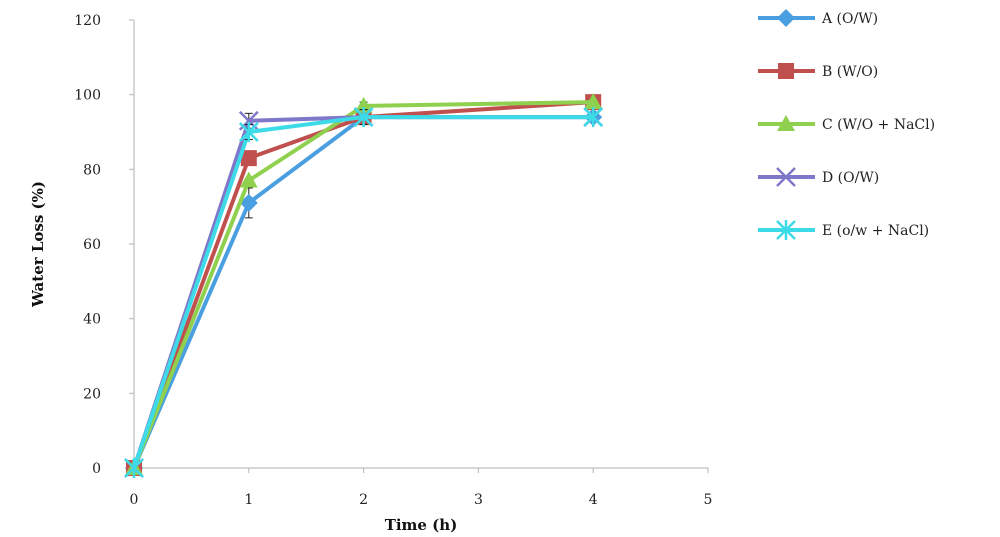 This screenshot has height=537, width=1000. What do you see at coordinates (849, 19) in the screenshot?
I see `legend-label: A (O/W)` at bounding box center [849, 19].